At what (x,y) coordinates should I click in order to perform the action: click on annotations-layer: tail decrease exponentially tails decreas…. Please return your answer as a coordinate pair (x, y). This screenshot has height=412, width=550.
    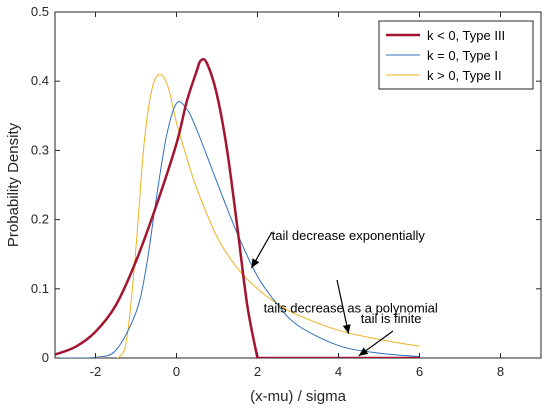
    Looking at the image, I should click on (344, 292).